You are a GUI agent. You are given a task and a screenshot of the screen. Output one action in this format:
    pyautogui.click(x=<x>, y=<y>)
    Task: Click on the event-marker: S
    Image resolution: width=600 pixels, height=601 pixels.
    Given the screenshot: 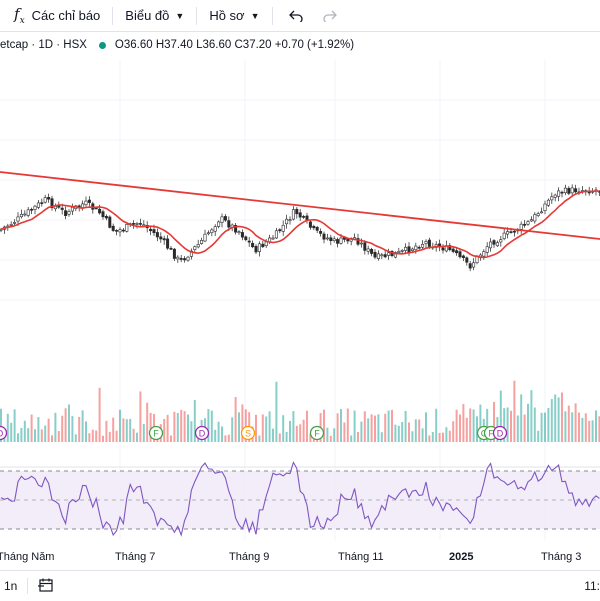 What is the action you would take?
    pyautogui.click(x=248, y=433)
    